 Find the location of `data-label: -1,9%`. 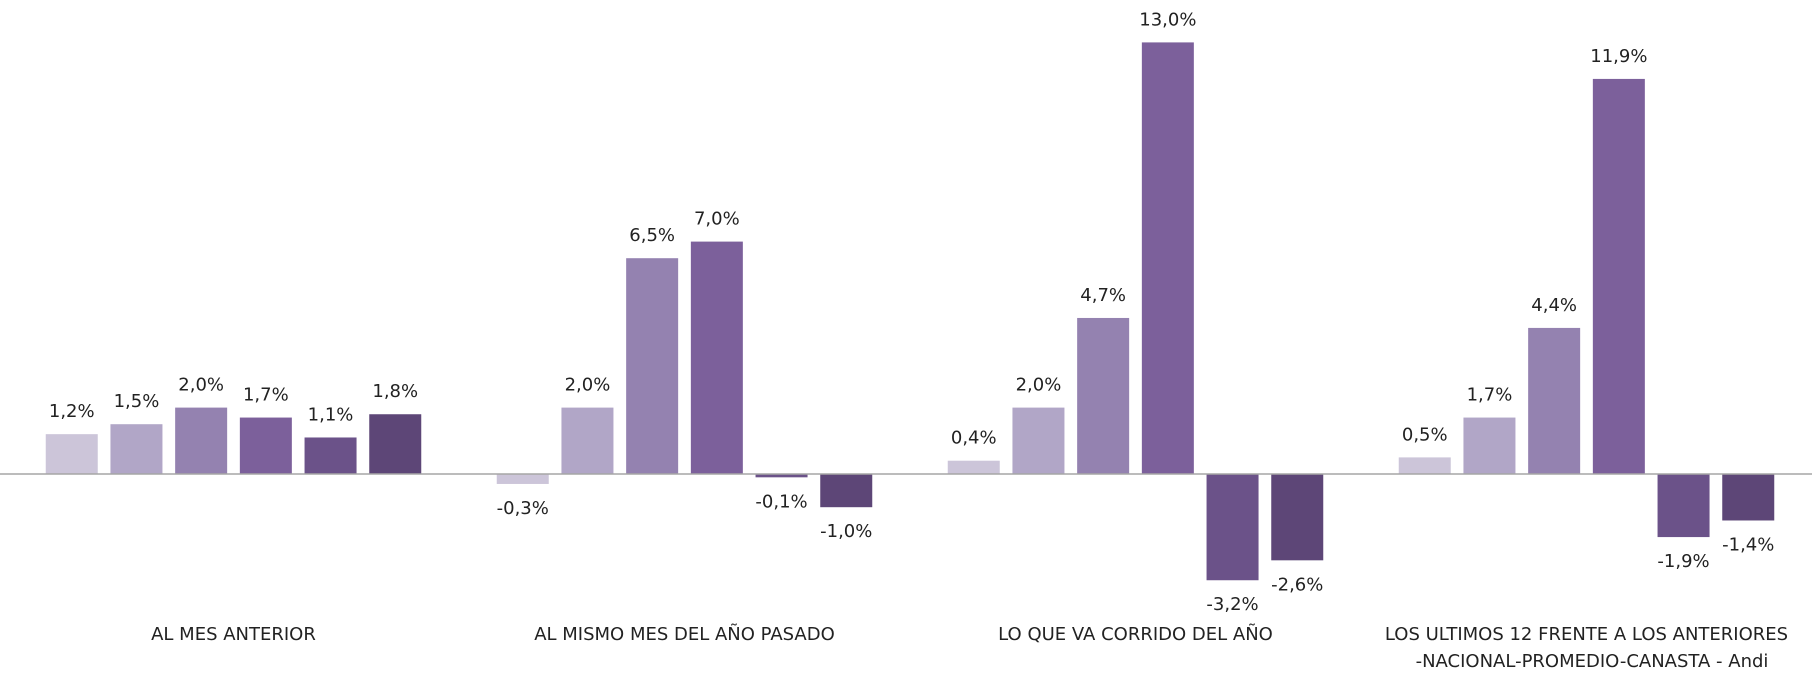

data-label: -1,9% is located at coordinates (1683, 561).